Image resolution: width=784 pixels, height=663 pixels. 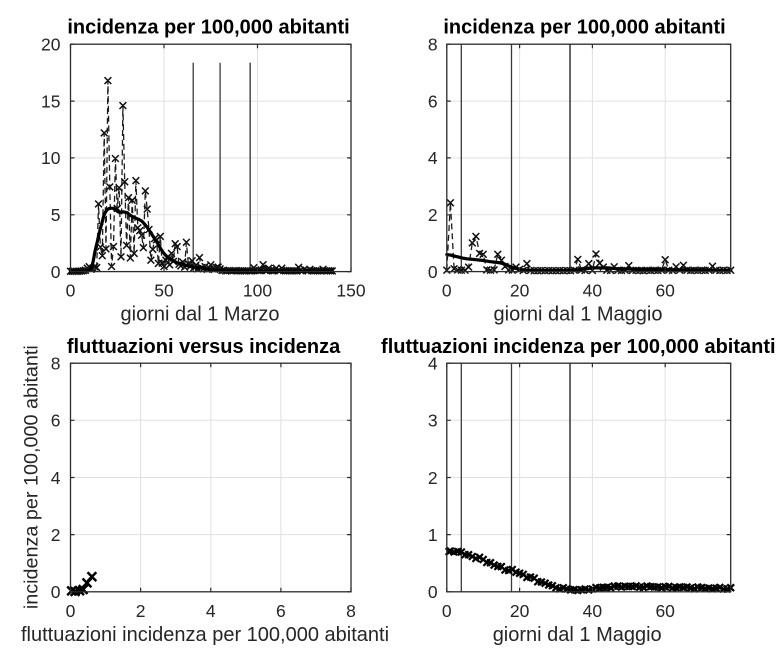 What do you see at coordinates (51, 158) in the screenshot?
I see `svg-text: 10` at bounding box center [51, 158].